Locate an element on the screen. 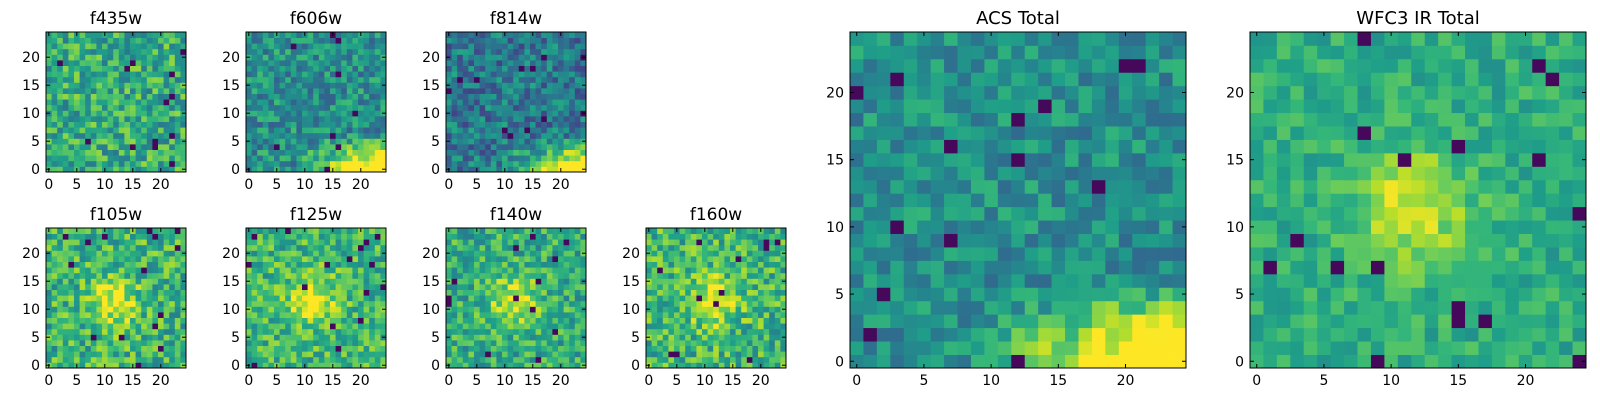  chart-title: f160w is located at coordinates (716, 215).